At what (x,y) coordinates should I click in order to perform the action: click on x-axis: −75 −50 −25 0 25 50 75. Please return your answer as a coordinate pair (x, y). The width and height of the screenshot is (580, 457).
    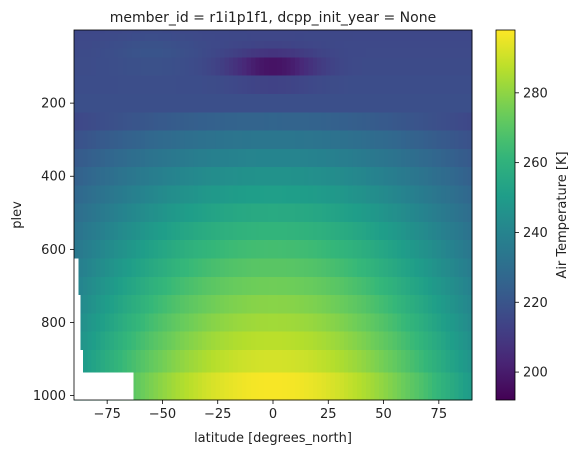
    Looking at the image, I should click on (270, 411).